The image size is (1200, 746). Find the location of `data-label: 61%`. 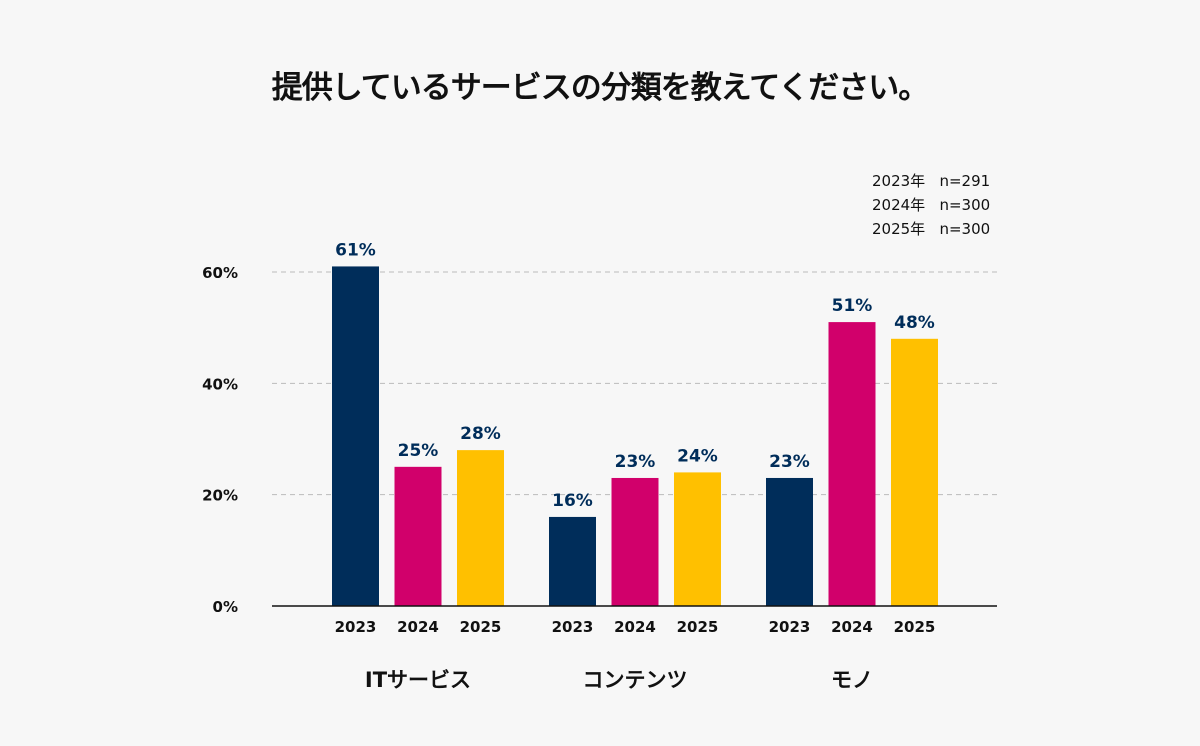

data-label: 61% is located at coordinates (355, 250).